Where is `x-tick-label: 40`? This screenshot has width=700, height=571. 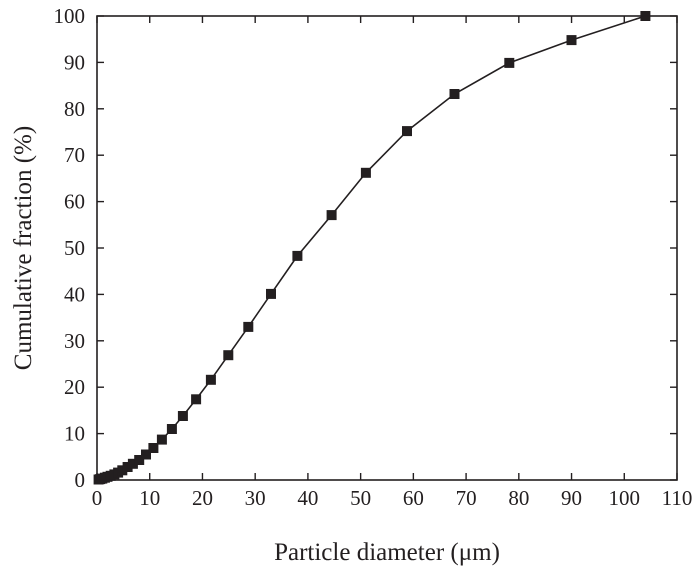 x-tick-label: 40 is located at coordinates (307, 498).